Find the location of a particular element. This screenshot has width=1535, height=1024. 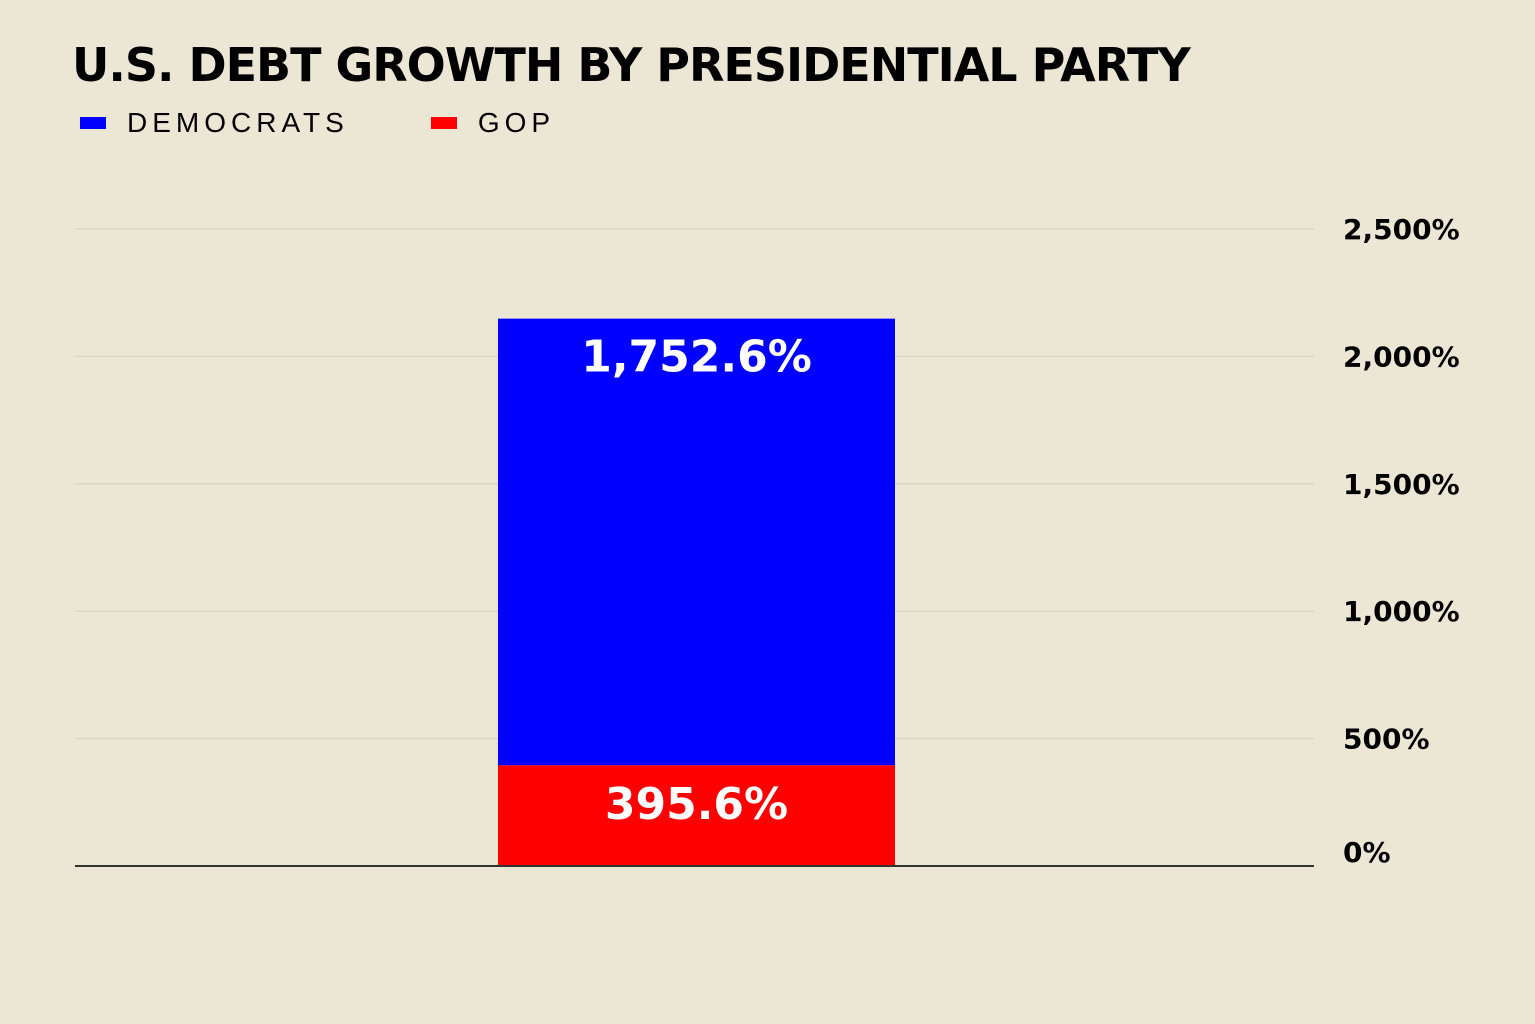

legend-label-democrats: DEMOCRATS is located at coordinates (238, 122).